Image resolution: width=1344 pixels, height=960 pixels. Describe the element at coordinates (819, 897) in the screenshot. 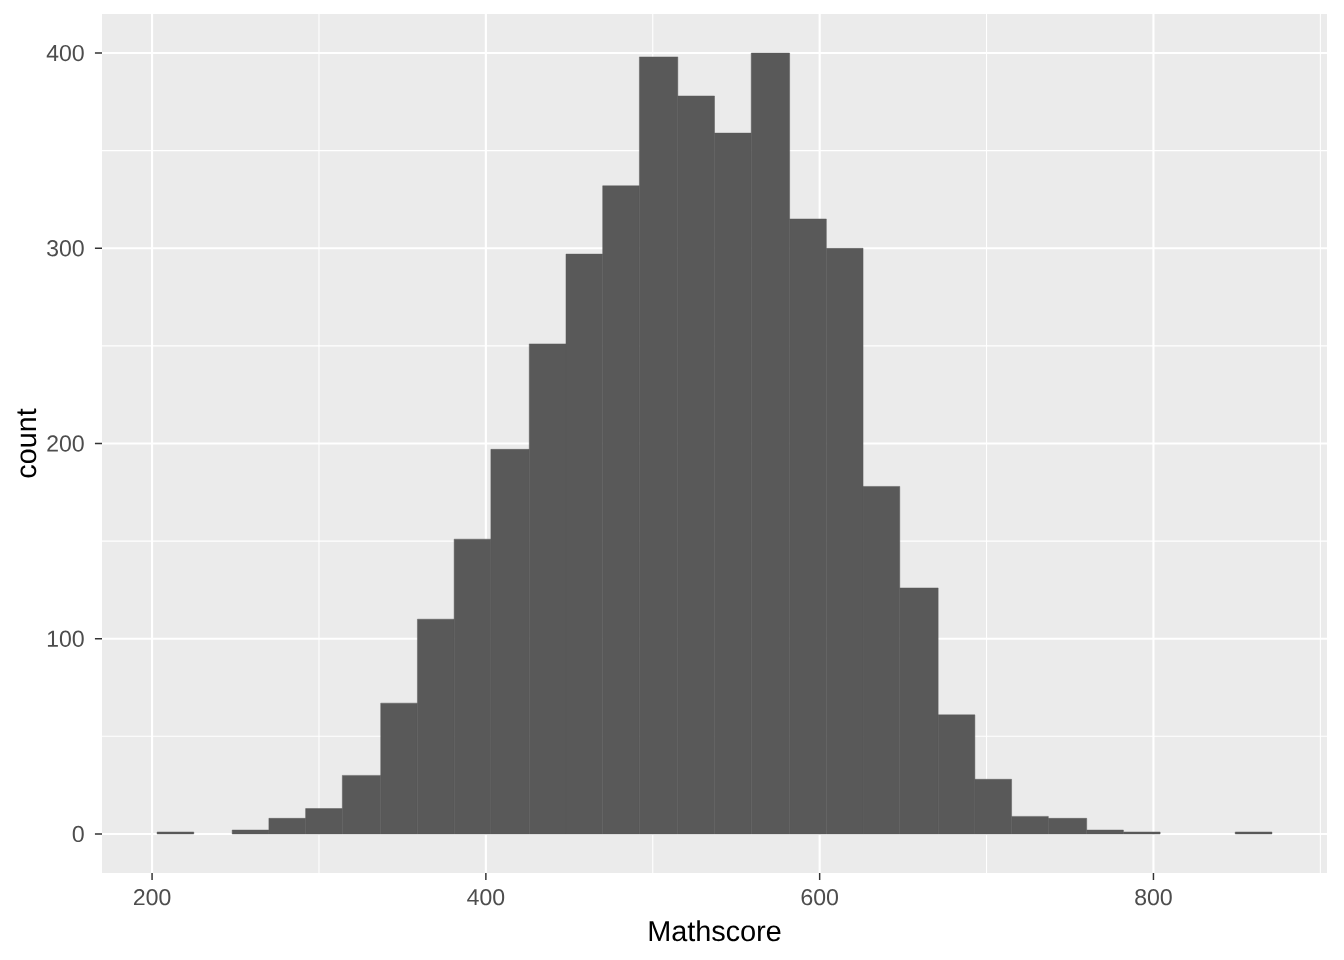

I see `x-tick-label: 600` at that location.